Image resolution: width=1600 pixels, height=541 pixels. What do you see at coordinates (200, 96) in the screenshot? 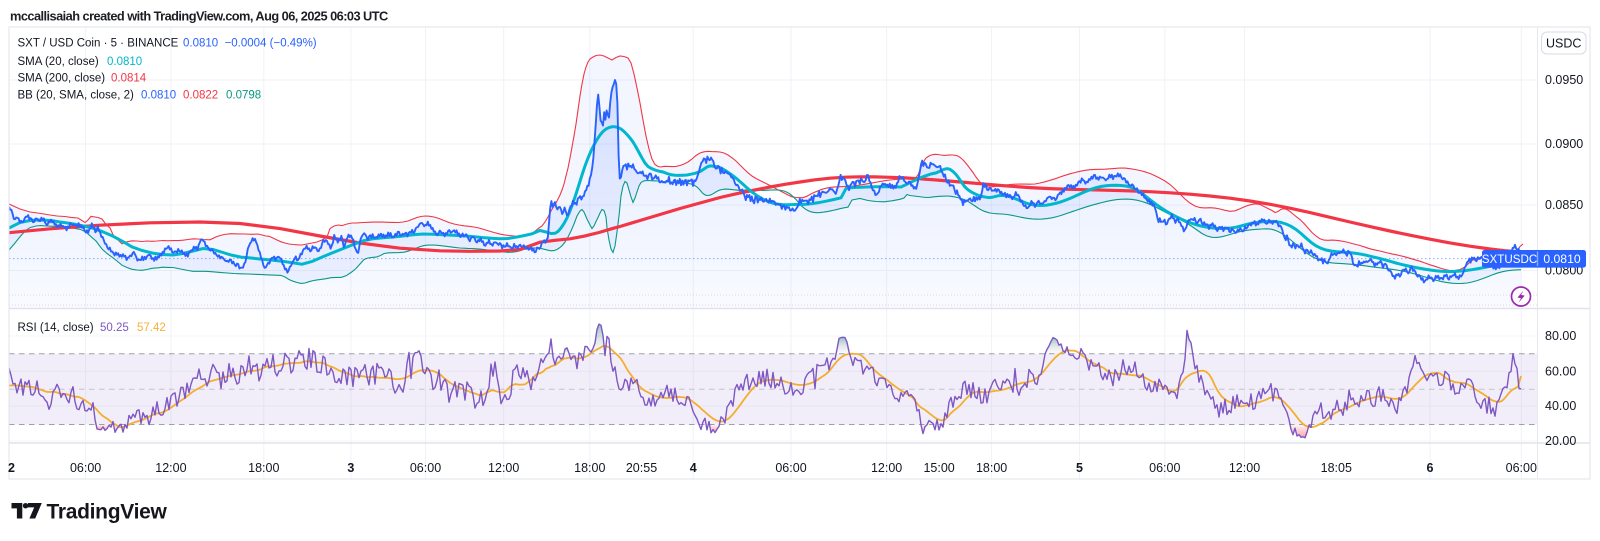
I see `svg-text: 0.0822` at bounding box center [200, 96].